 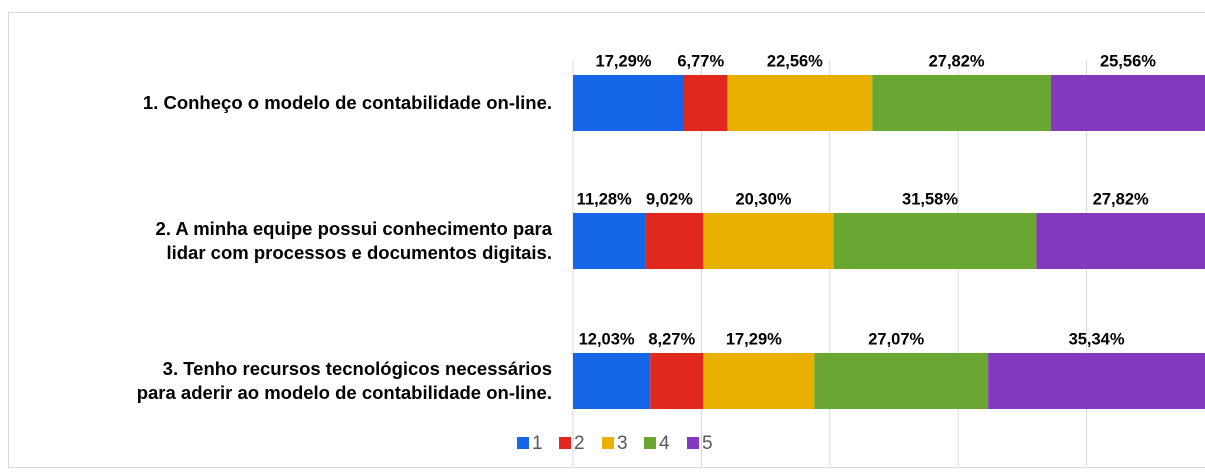 I want to click on data-label: 11,28%, so click(x=604, y=199).